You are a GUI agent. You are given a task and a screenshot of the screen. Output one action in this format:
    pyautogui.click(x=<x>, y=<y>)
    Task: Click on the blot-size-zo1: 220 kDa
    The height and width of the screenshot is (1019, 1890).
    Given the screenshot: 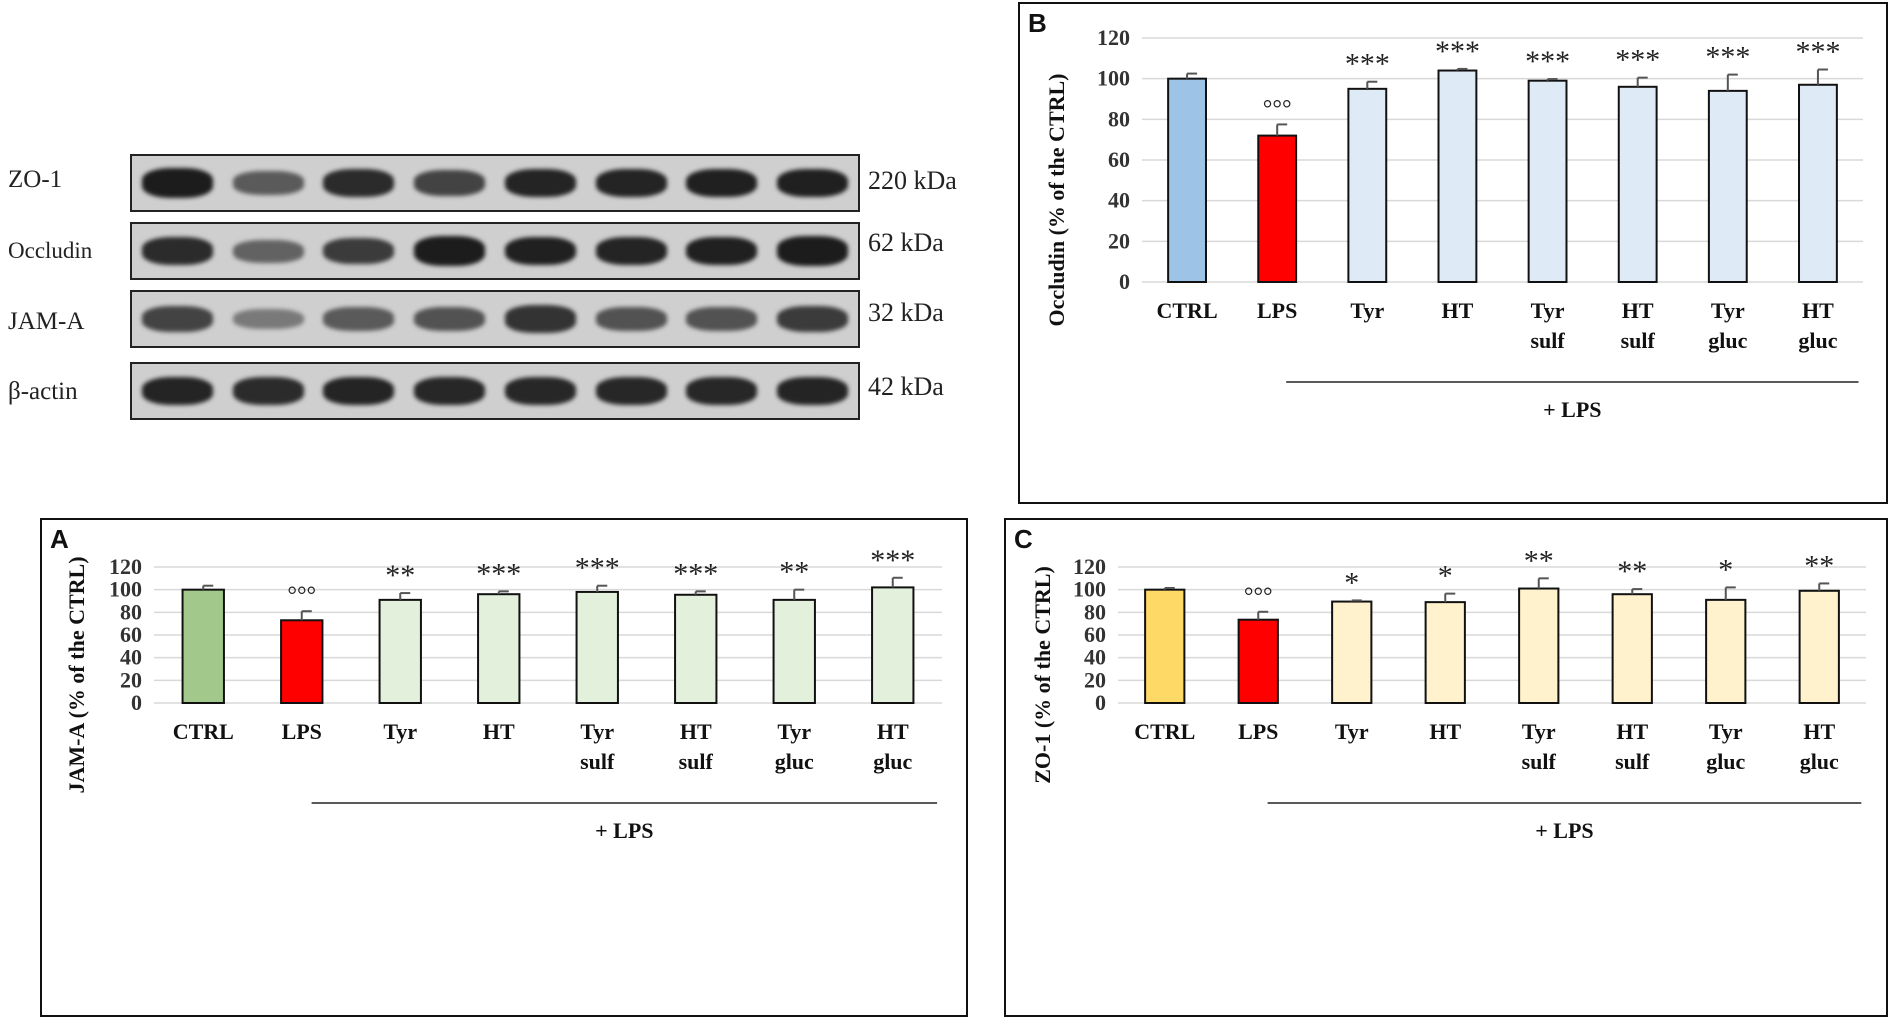 What is the action you would take?
    pyautogui.click(x=912, y=180)
    